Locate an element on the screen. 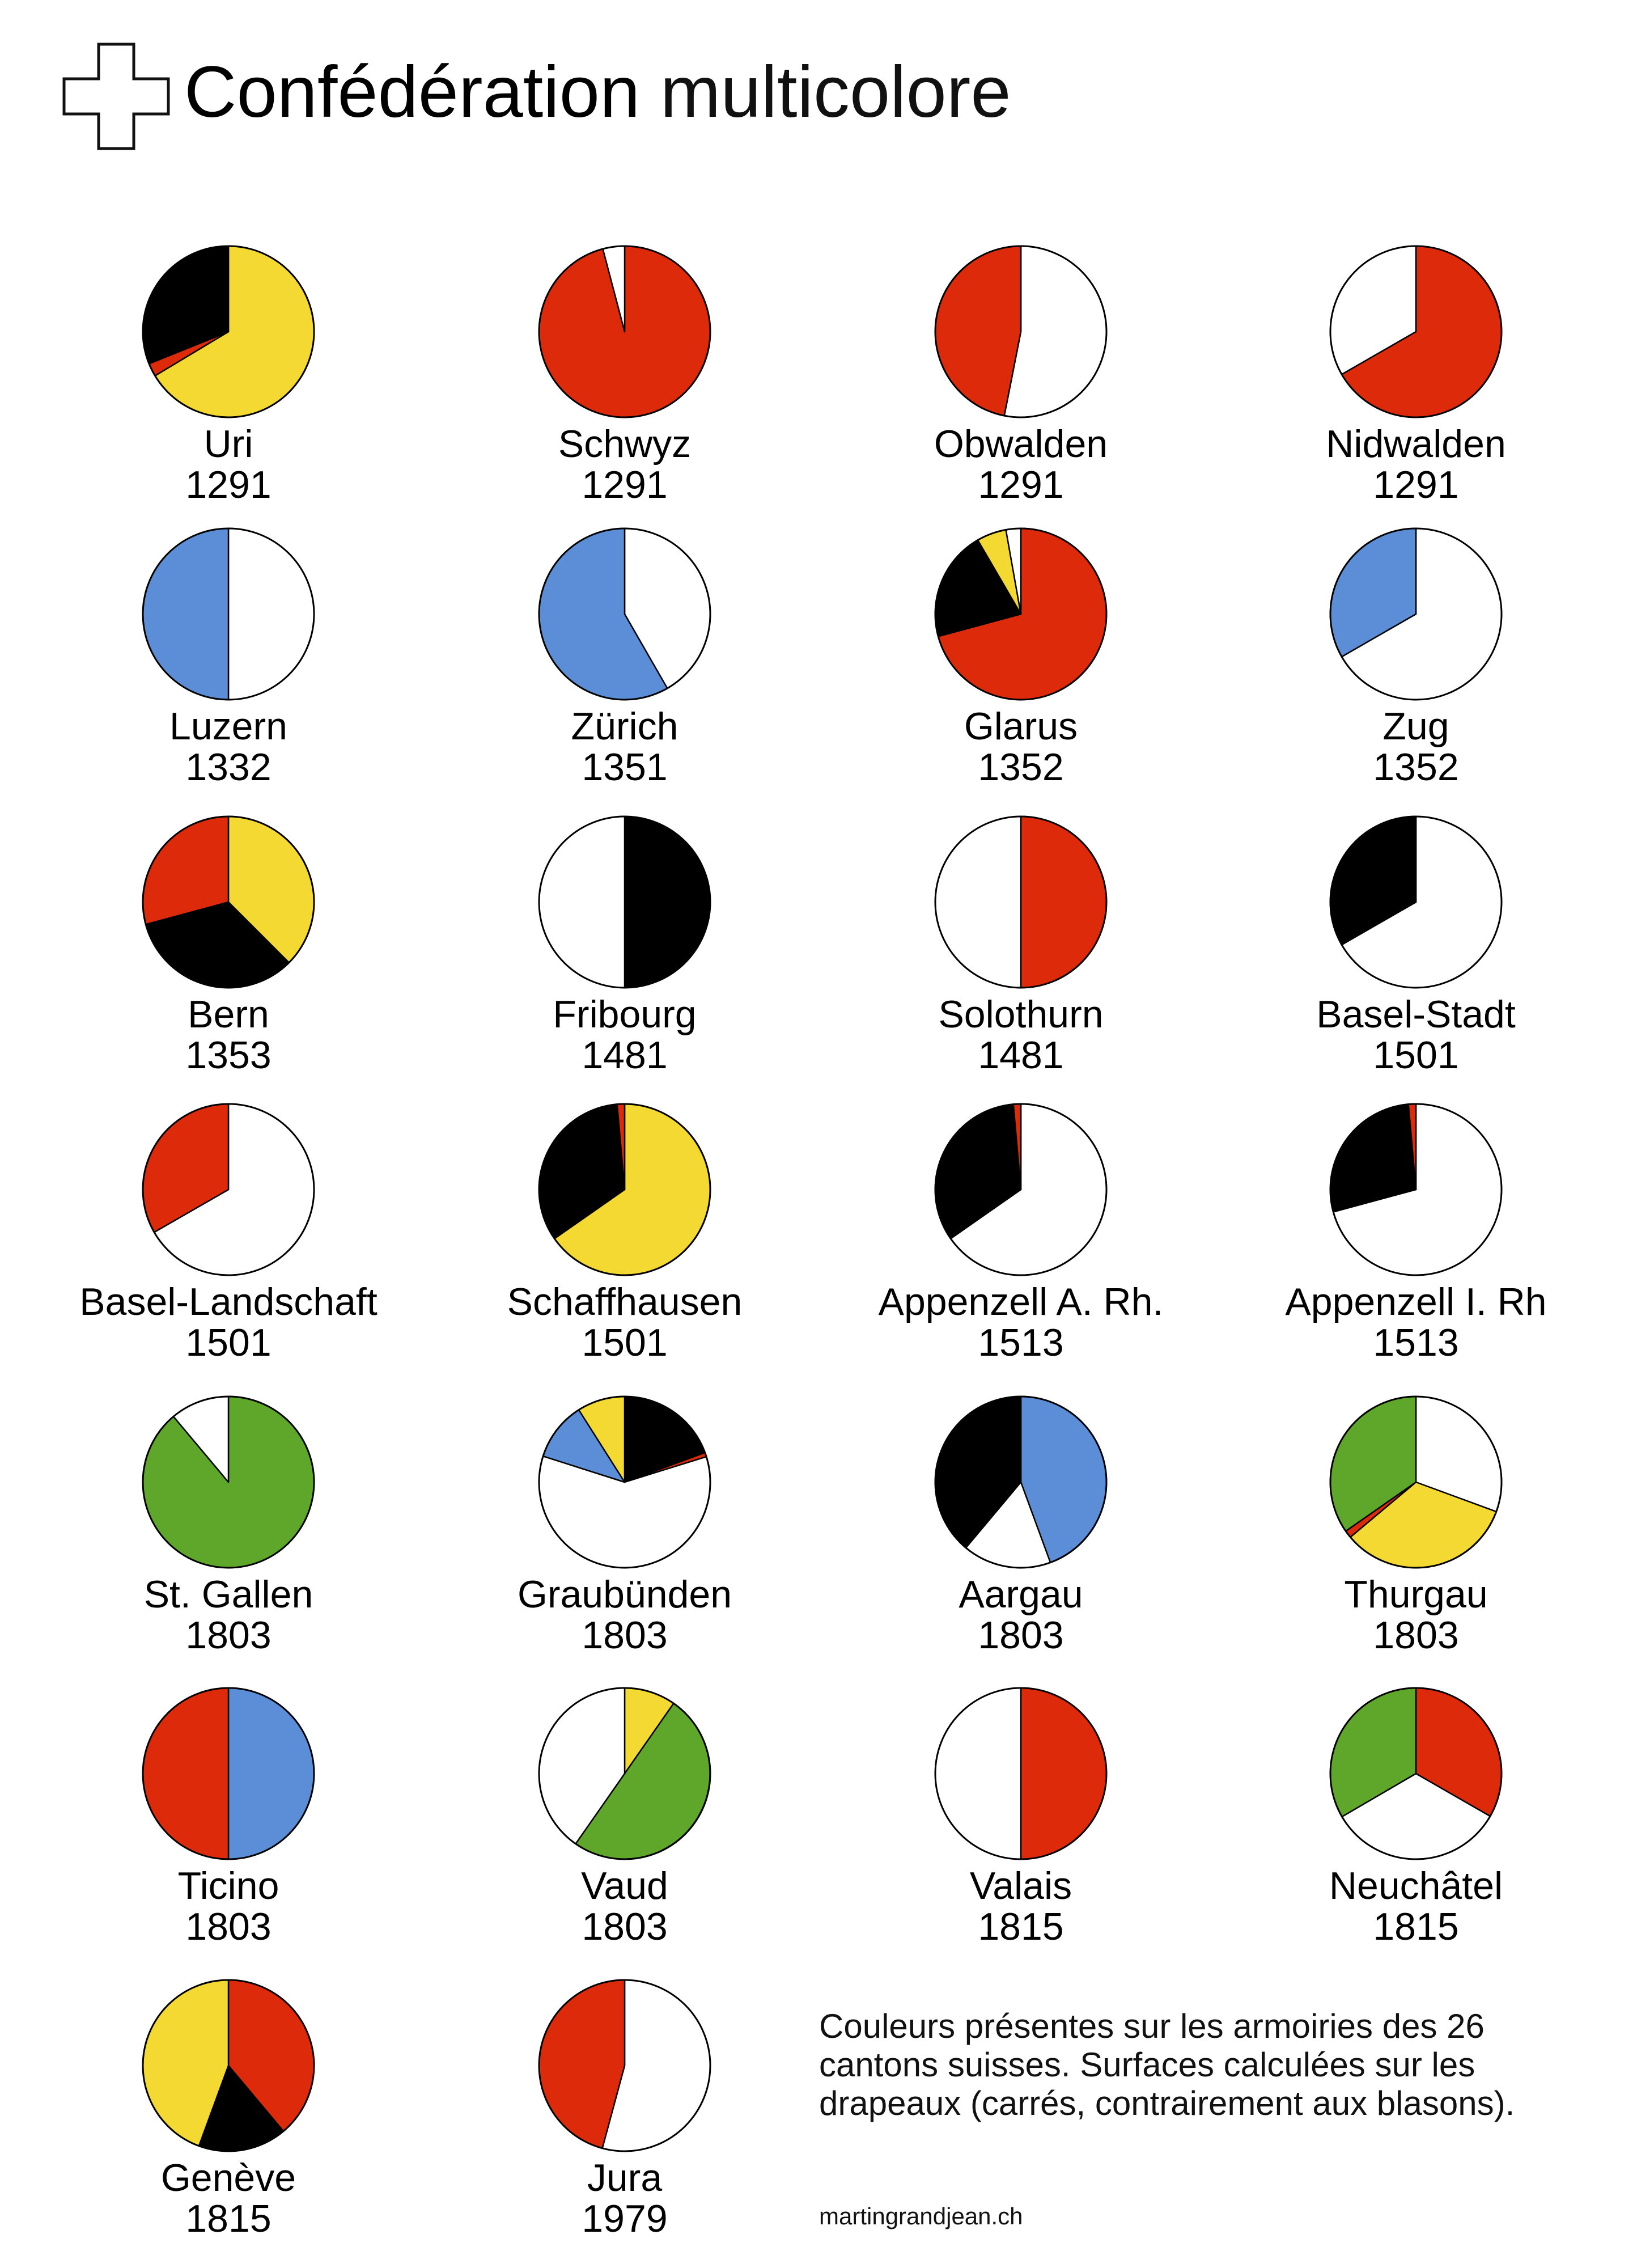 Image resolution: width=1637 pixels, height=2268 pixels. canton-18: Graubünden 1803 is located at coordinates (624, 1524).